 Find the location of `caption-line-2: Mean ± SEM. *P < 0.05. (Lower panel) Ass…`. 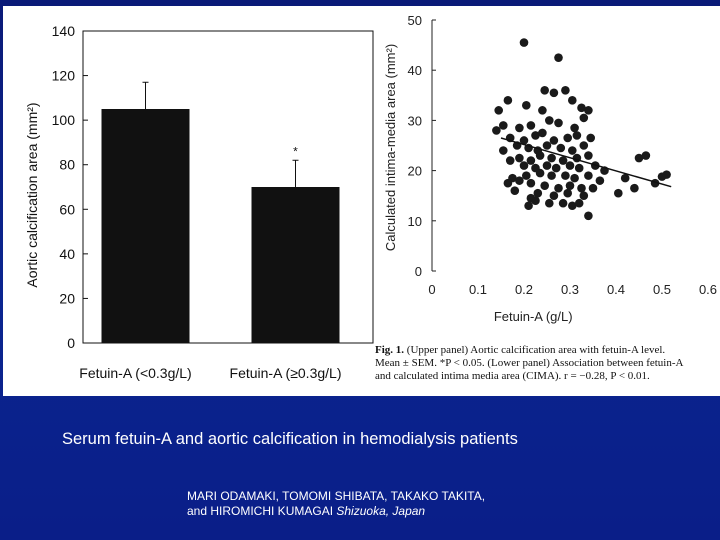

caption-line-2: Mean ± SEM. *P < 0.05. (Lower panel) Ass… is located at coordinates (529, 363).